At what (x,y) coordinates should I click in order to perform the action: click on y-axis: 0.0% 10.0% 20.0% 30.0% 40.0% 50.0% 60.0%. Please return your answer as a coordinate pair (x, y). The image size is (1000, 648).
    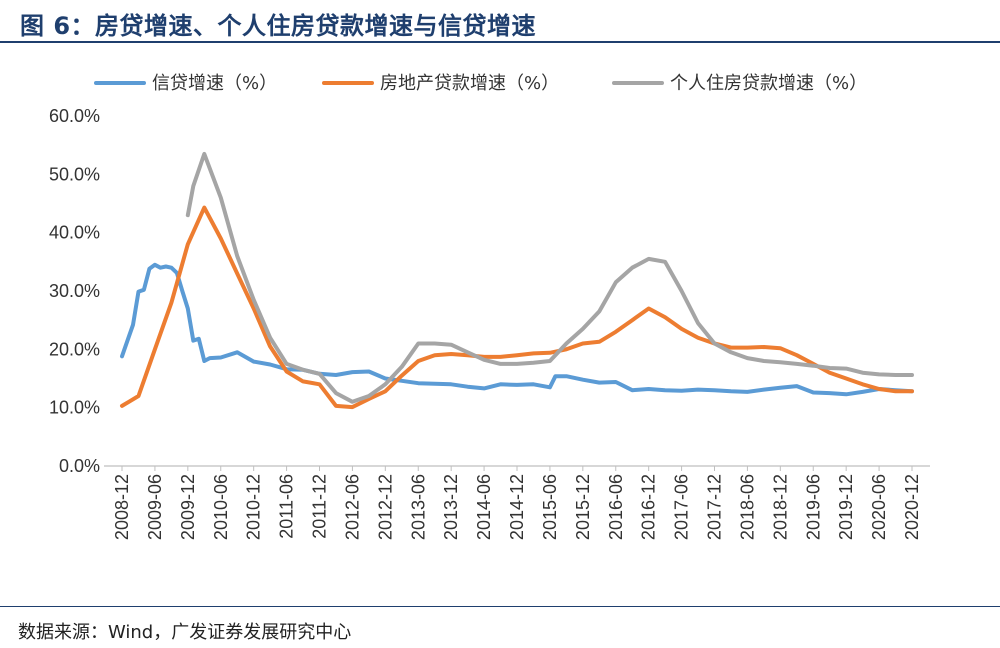
    Looking at the image, I should click on (74, 291).